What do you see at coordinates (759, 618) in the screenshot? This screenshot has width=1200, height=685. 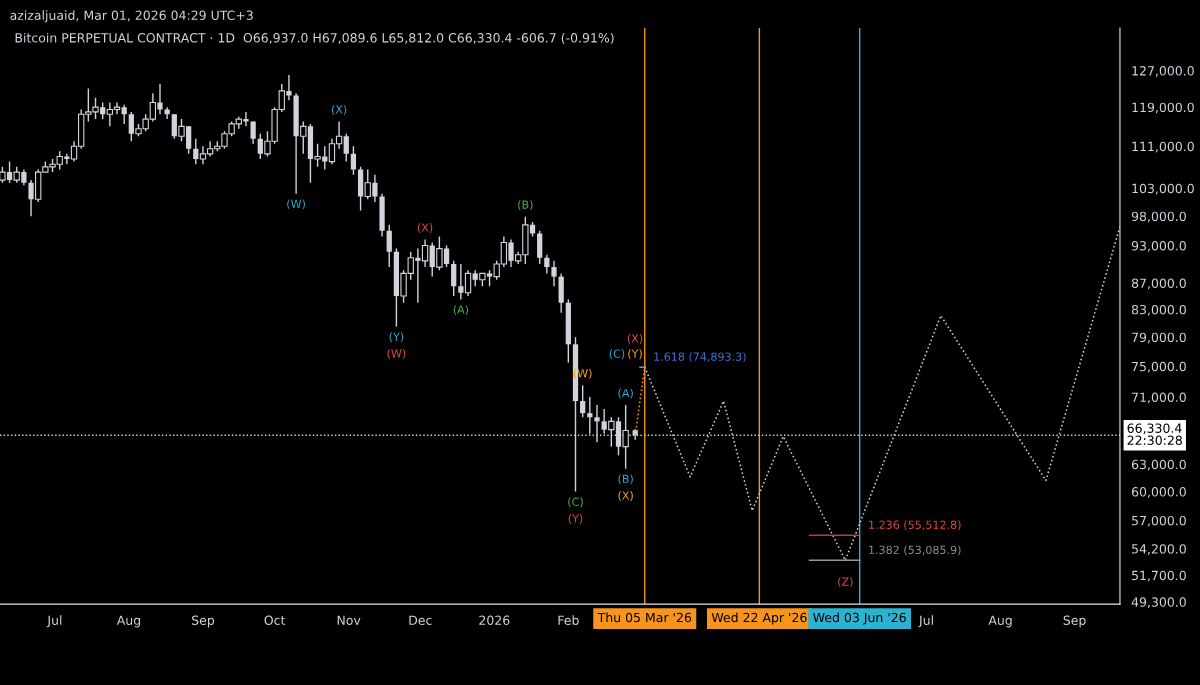 I see `ref-line-label: Wed 22 Apr '26` at bounding box center [759, 618].